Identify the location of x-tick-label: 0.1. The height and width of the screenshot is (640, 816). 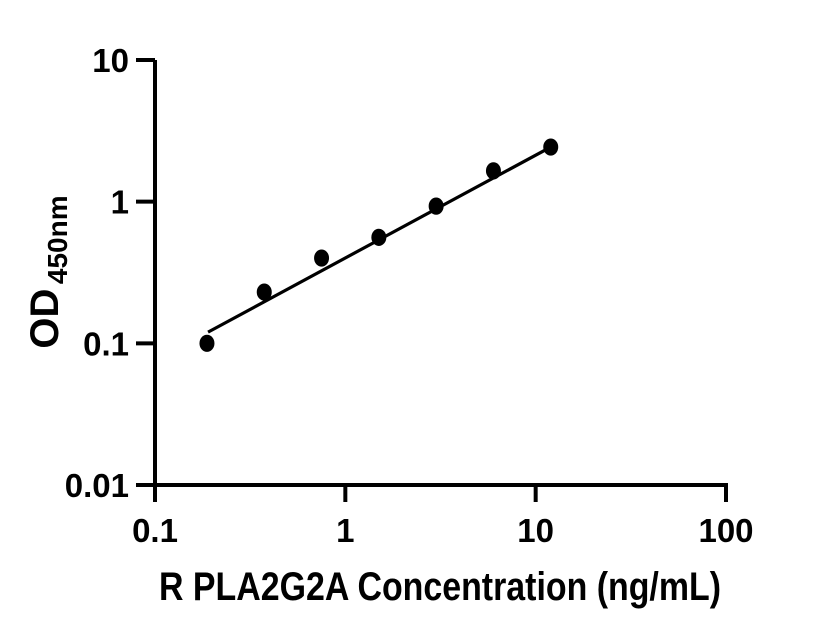
(155, 530).